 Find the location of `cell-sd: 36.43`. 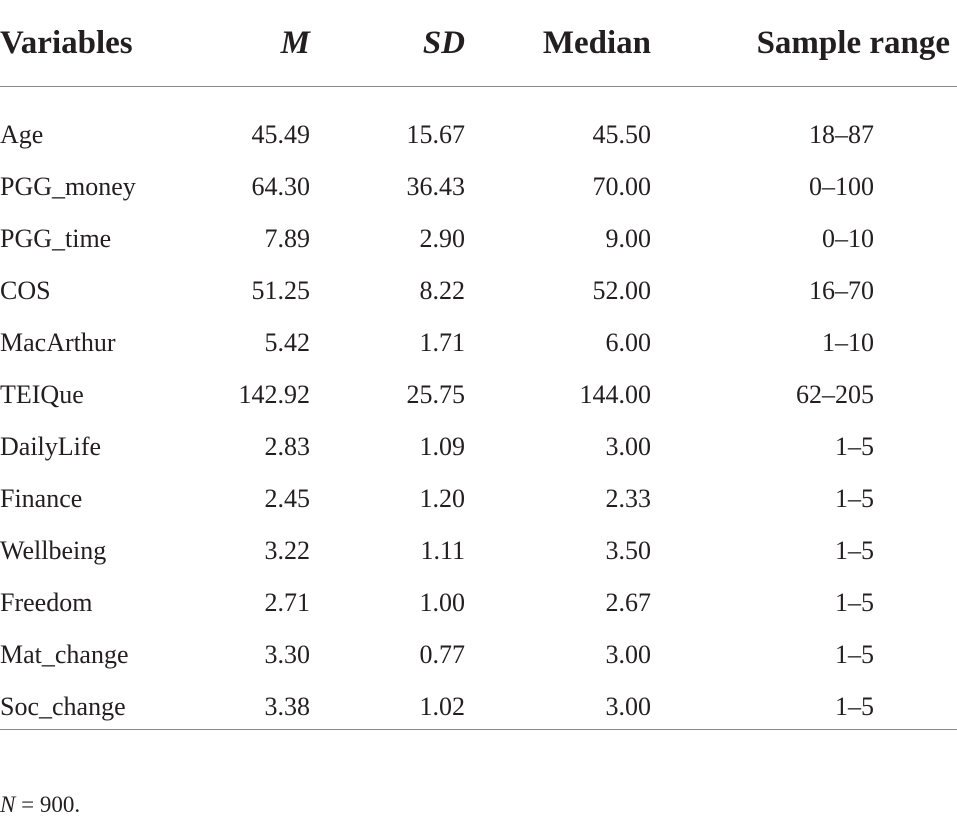

cell-sd: 36.43 is located at coordinates (436, 186).